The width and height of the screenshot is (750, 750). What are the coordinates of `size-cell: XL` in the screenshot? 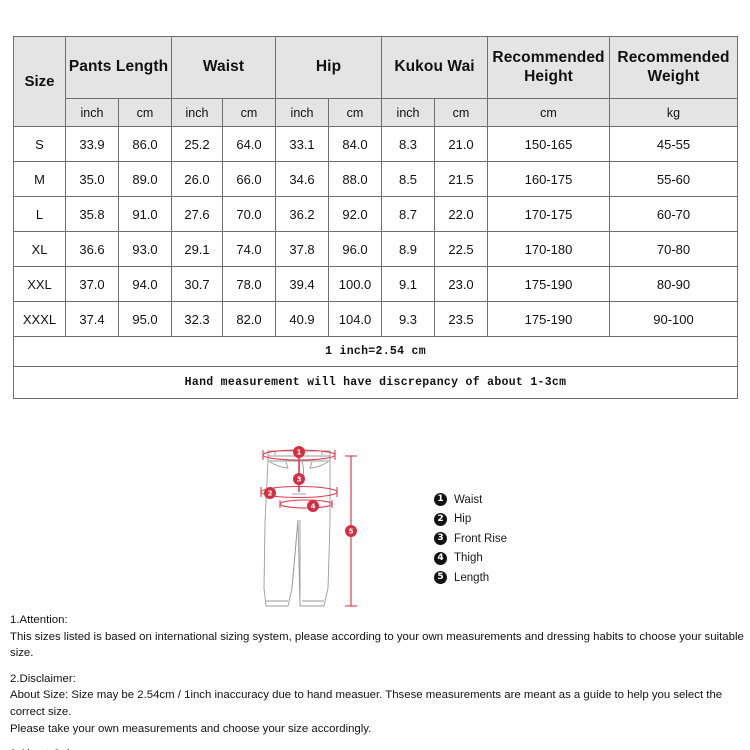 It's located at (39, 249).